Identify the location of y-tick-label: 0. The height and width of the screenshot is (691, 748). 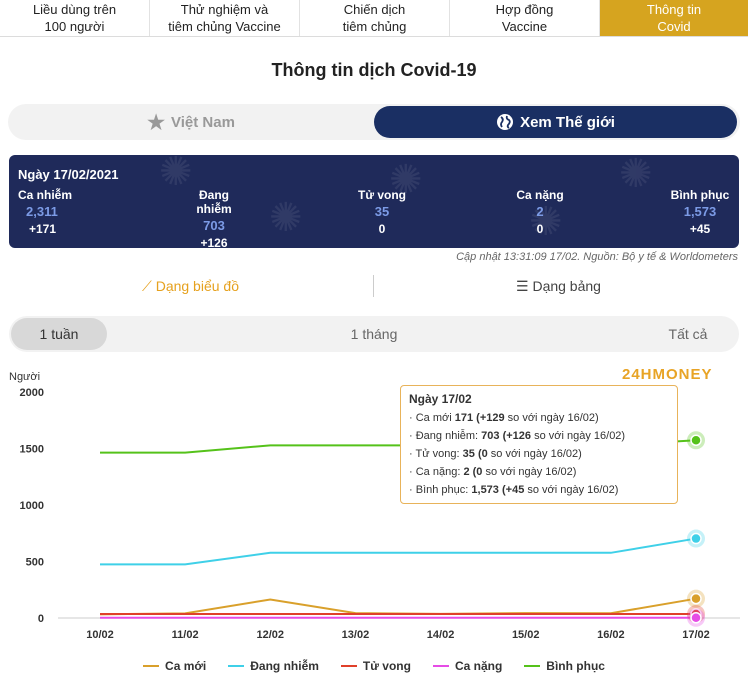
(41, 619).